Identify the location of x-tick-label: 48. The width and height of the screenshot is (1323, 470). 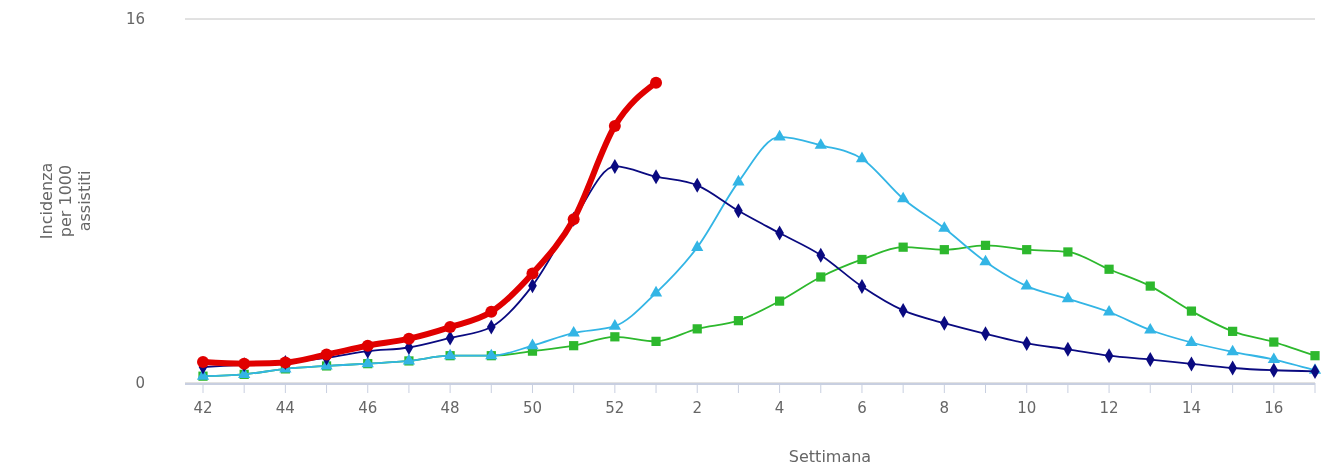
(450, 408).